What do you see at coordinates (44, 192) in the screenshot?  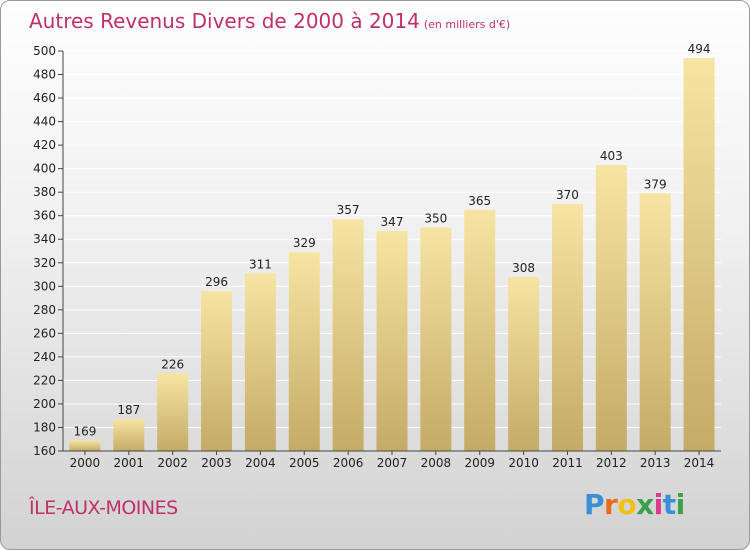 I see `y-tick-label: 380` at bounding box center [44, 192].